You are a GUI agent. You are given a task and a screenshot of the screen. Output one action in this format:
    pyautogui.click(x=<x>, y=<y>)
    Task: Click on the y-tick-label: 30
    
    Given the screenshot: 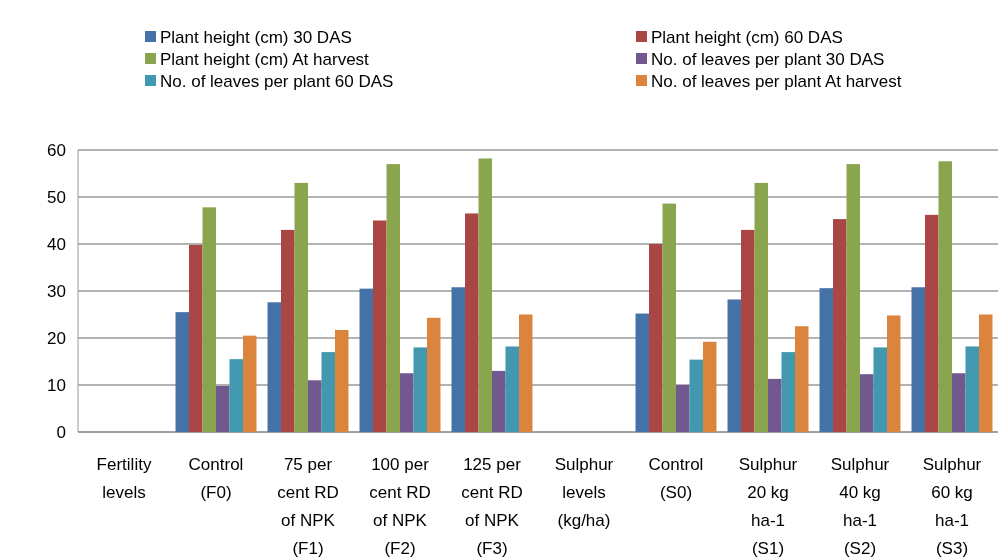 What is the action you would take?
    pyautogui.click(x=56, y=291)
    